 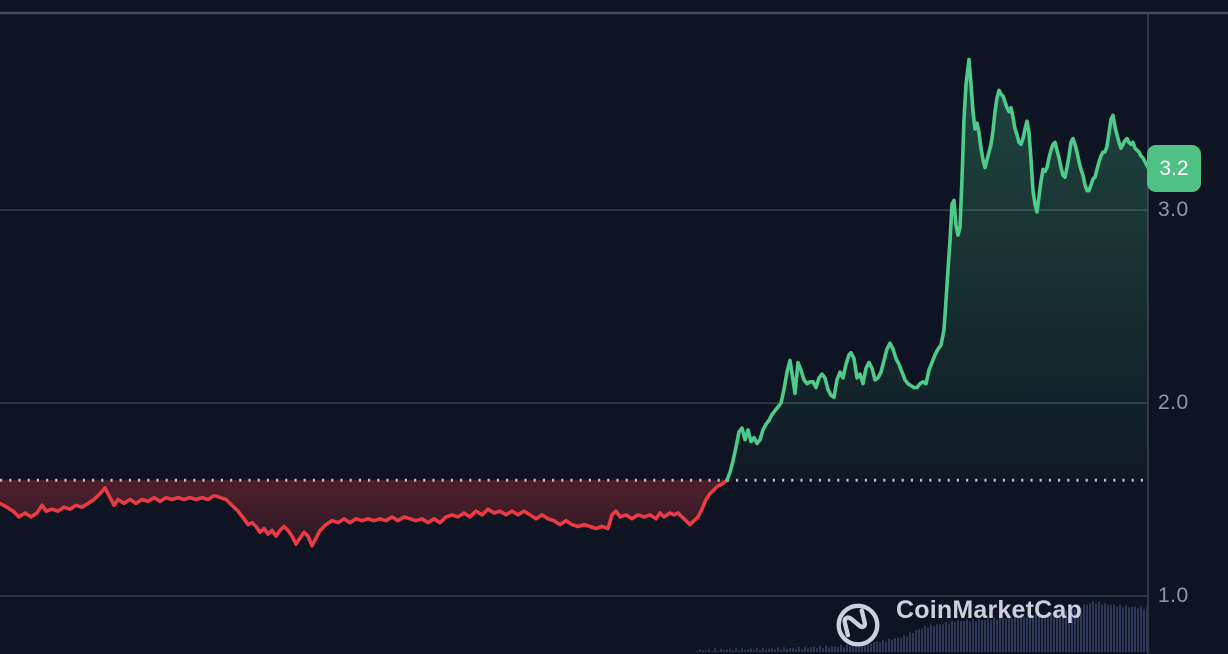 What do you see at coordinates (1173, 595) in the screenshot?
I see `y-axis-label-1.0: 1.0` at bounding box center [1173, 595].